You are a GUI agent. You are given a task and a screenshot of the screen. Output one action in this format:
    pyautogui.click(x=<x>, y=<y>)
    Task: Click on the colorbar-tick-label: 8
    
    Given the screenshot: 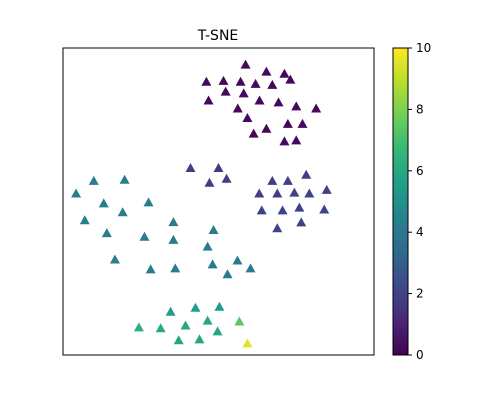 What is the action you would take?
    pyautogui.click(x=420, y=109)
    